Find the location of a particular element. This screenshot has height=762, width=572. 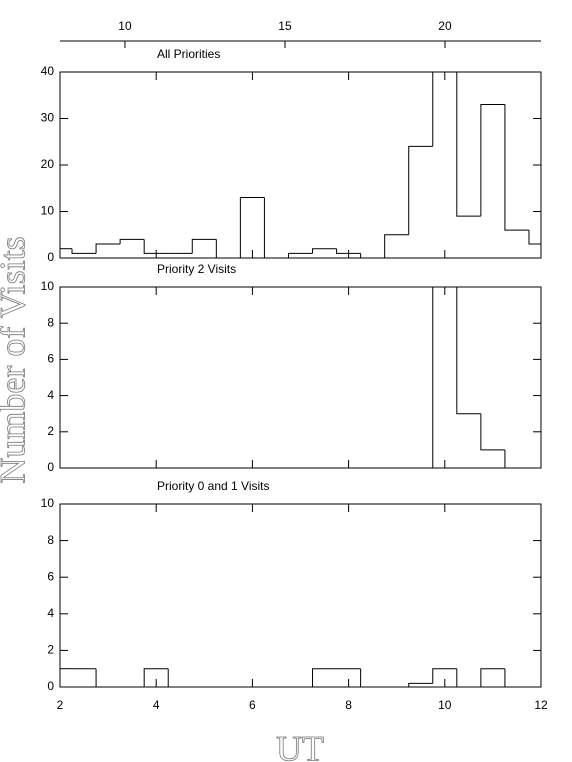

panel-title: All Priorities is located at coordinates (188, 54).